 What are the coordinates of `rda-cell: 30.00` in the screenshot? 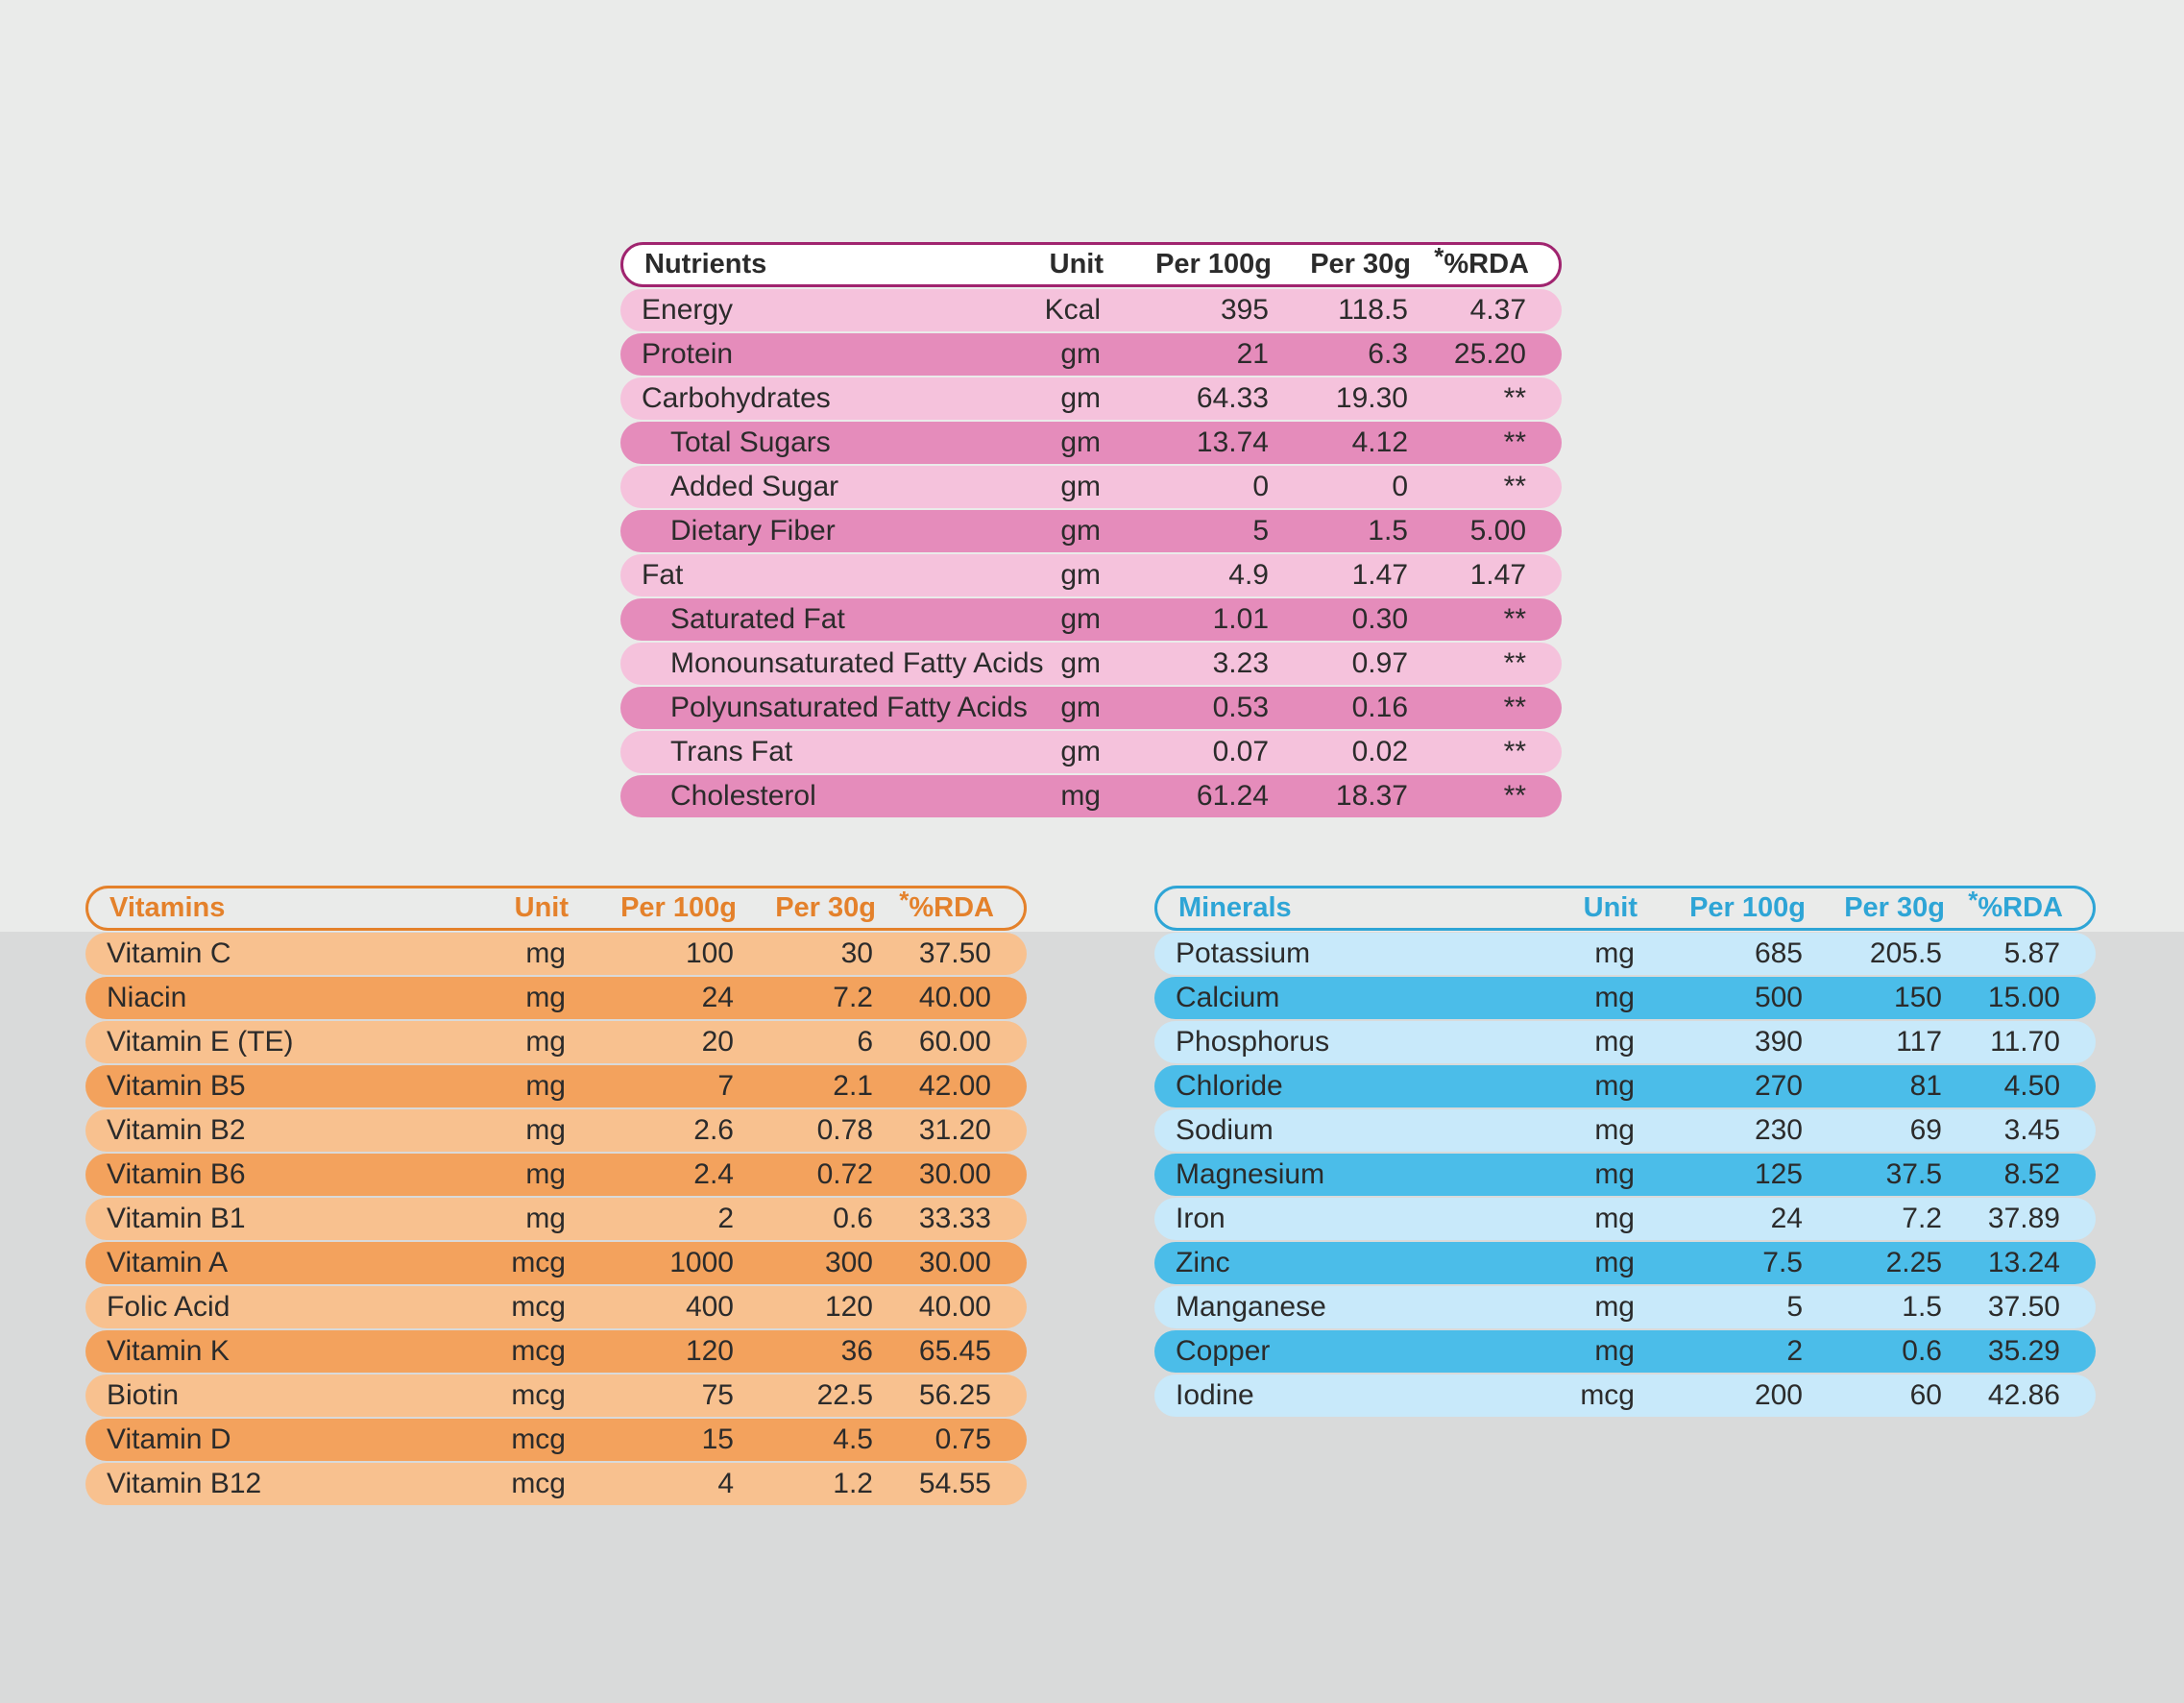 It's located at (954, 1262).